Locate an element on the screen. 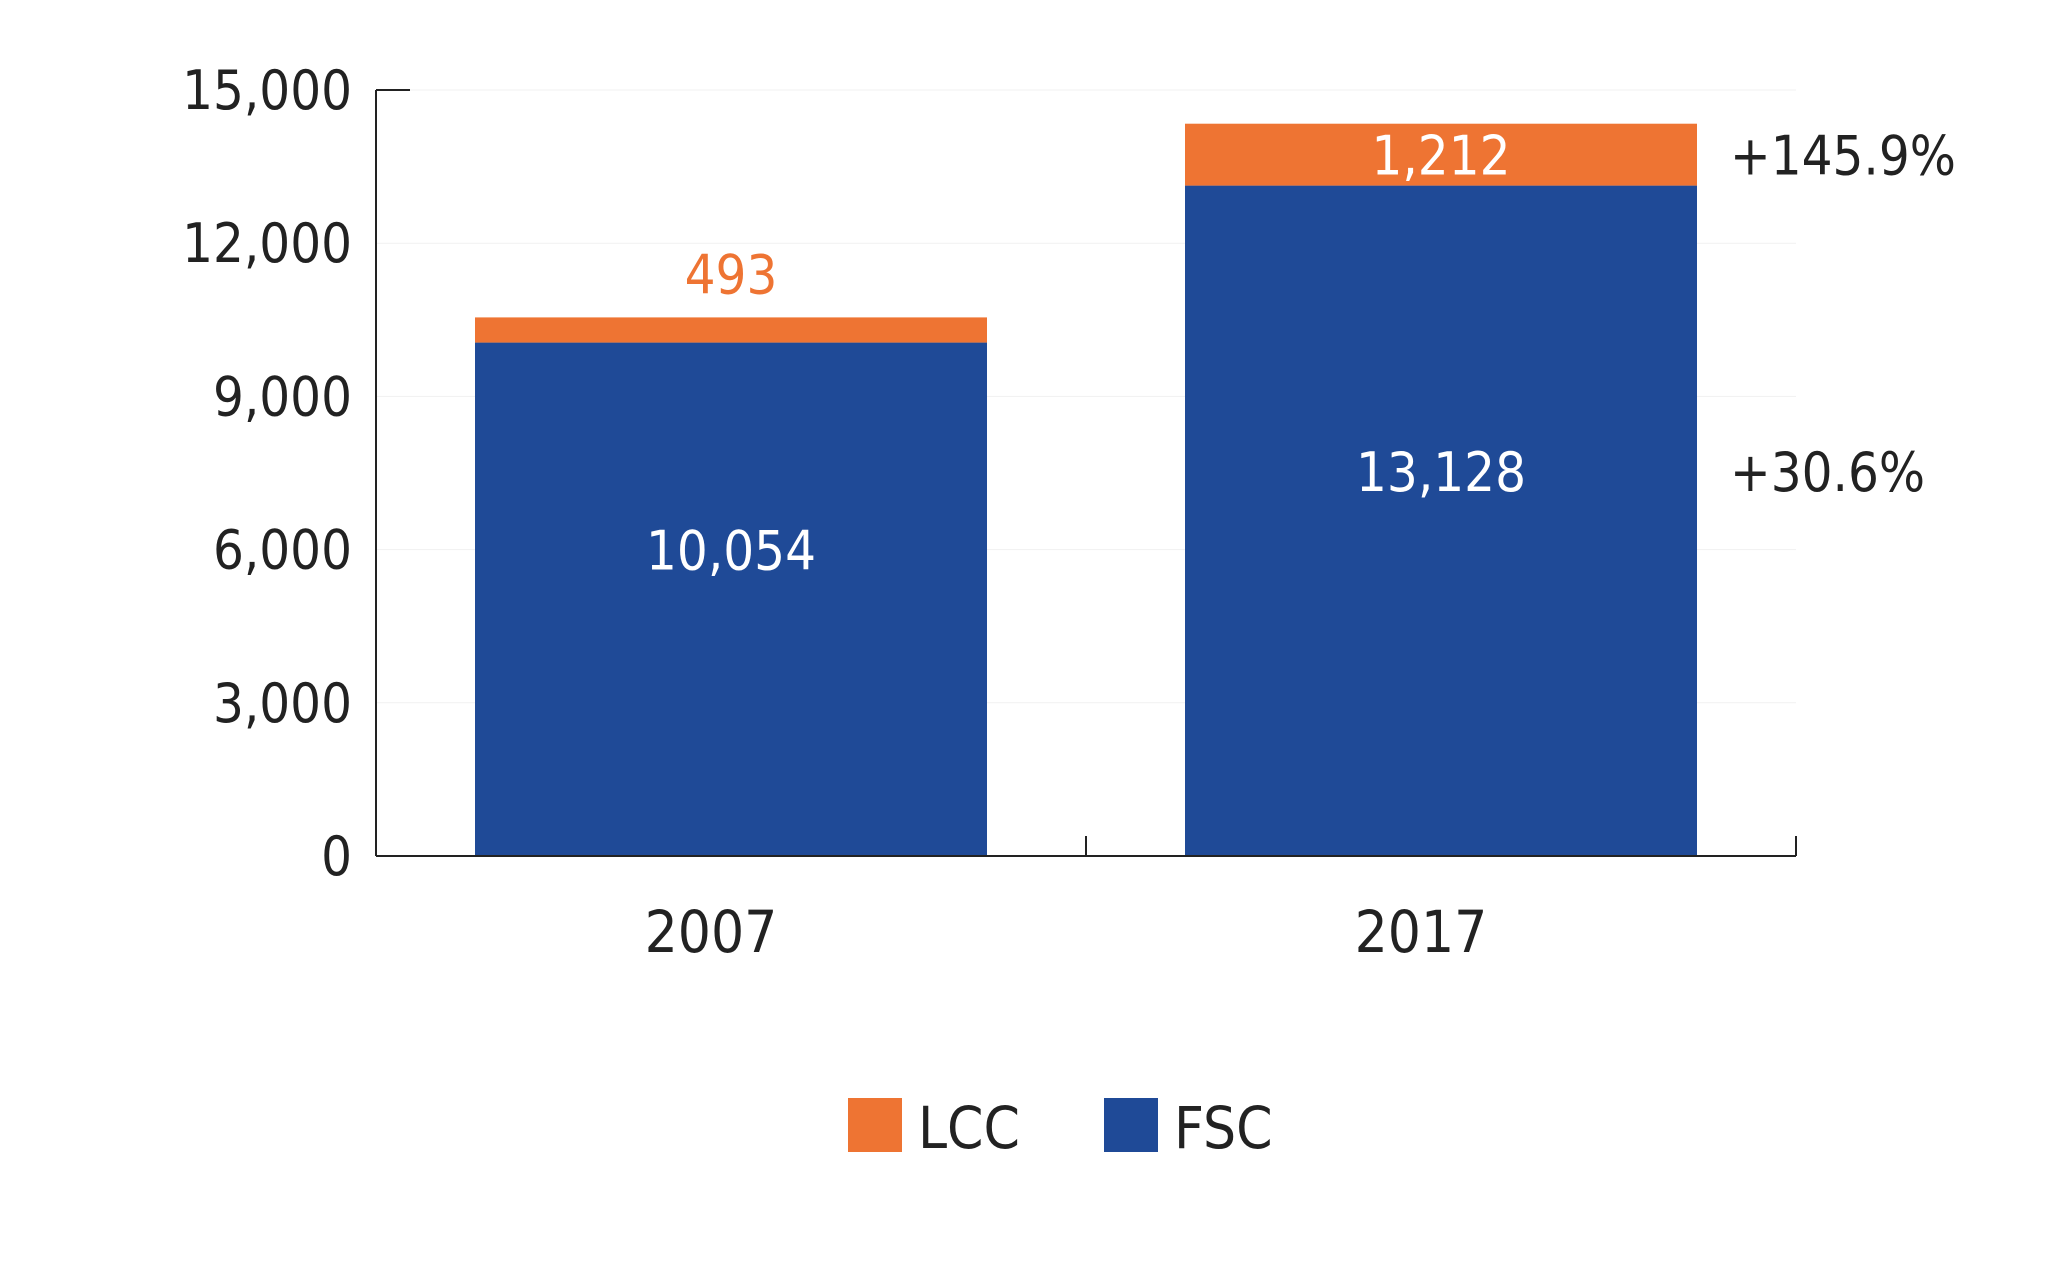 This screenshot has width=2048, height=1262. y-tick-label: 12,000 is located at coordinates (267, 243).